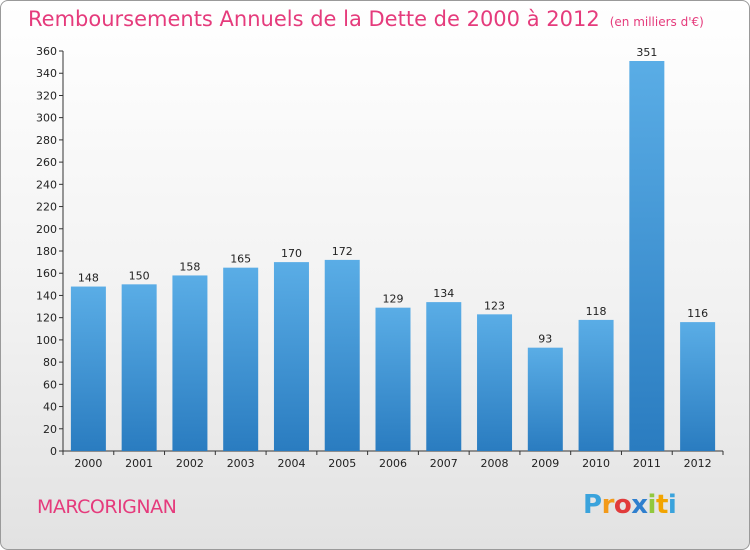 This screenshot has width=750, height=550. What do you see at coordinates (46, 184) in the screenshot?
I see `y-tick-label: 240` at bounding box center [46, 184].